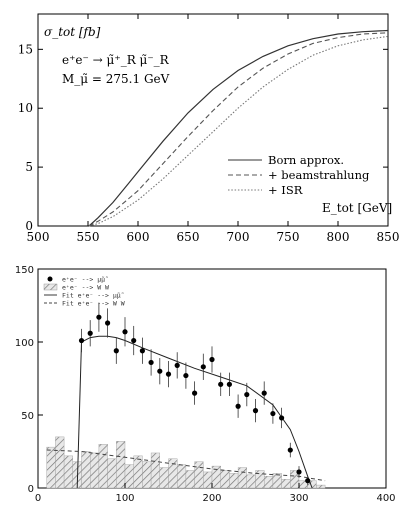 This screenshot has height=510, width=415. I want to click on legend-label: + beamstrahlung, so click(319, 175).